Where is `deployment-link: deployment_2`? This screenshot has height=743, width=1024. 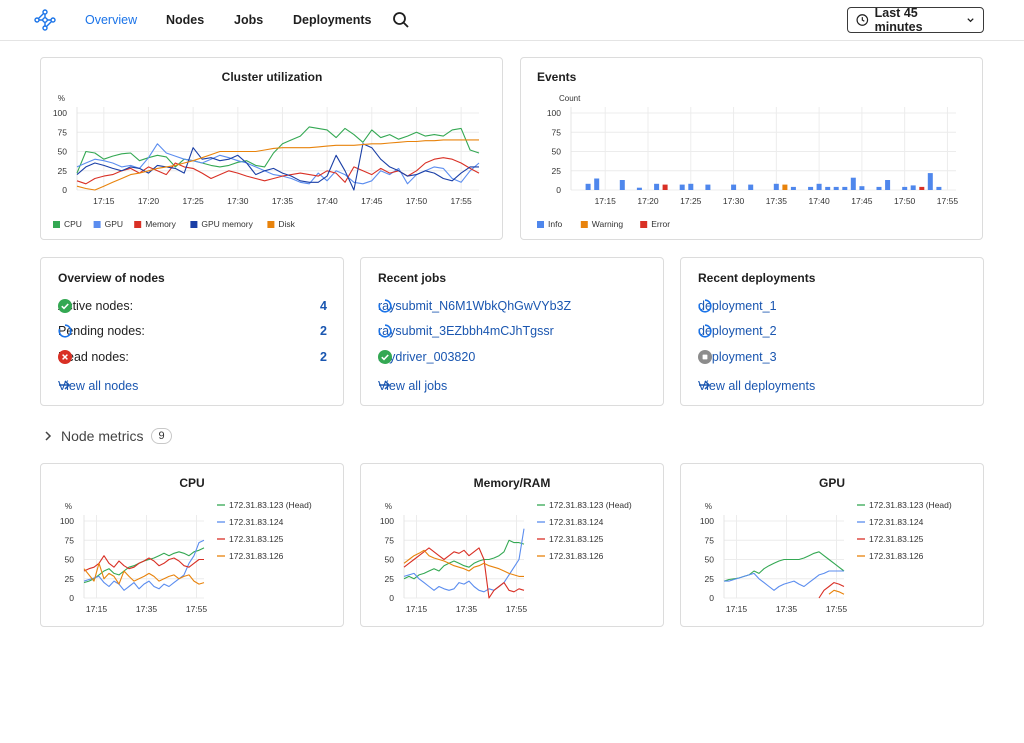 deployment-link: deployment_2 is located at coordinates (737, 331).